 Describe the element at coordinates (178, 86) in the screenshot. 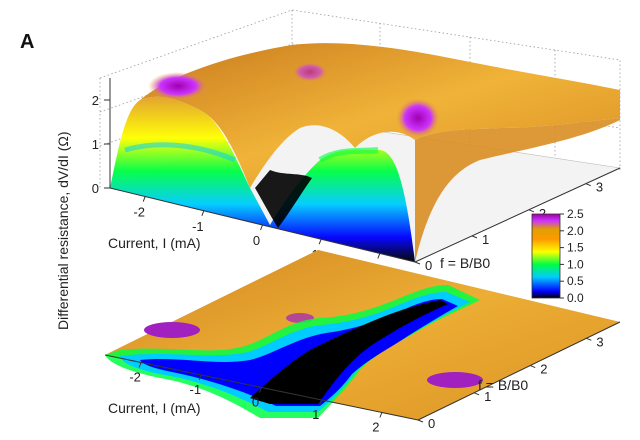

I see `surface-peak-left` at that location.